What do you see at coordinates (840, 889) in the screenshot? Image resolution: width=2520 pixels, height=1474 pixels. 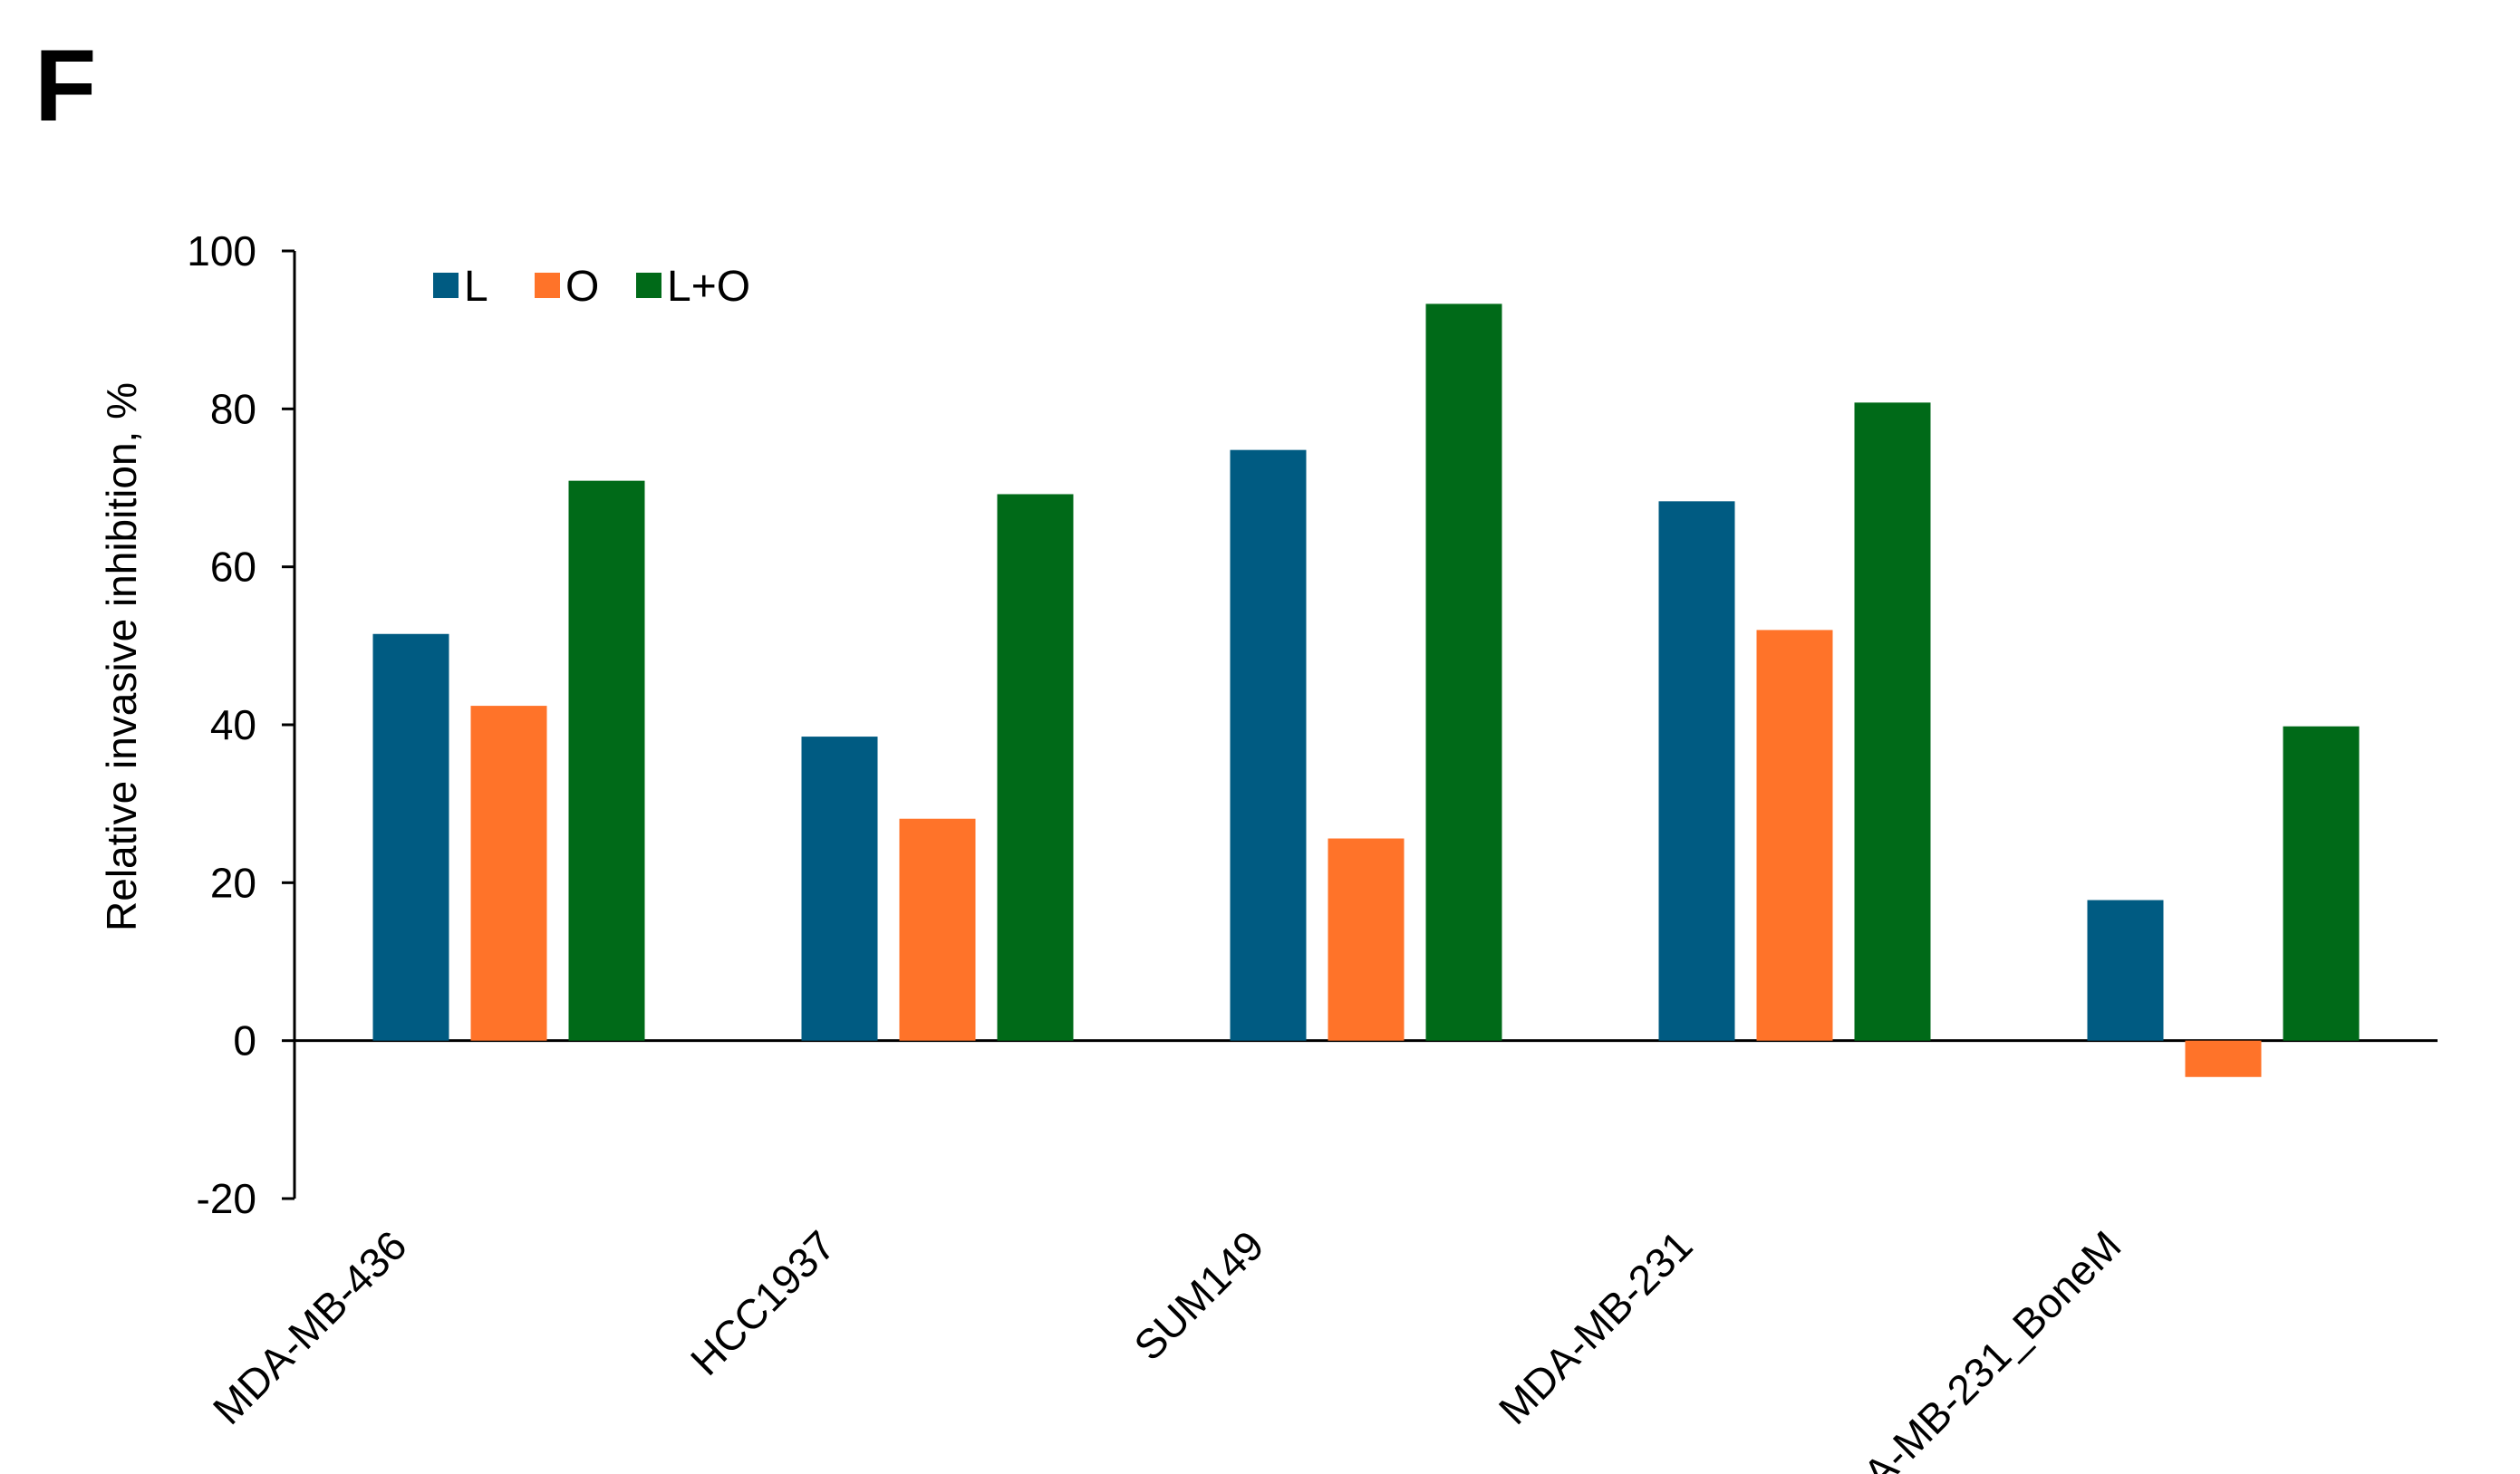 I see `bar-L-HCC1937` at bounding box center [840, 889].